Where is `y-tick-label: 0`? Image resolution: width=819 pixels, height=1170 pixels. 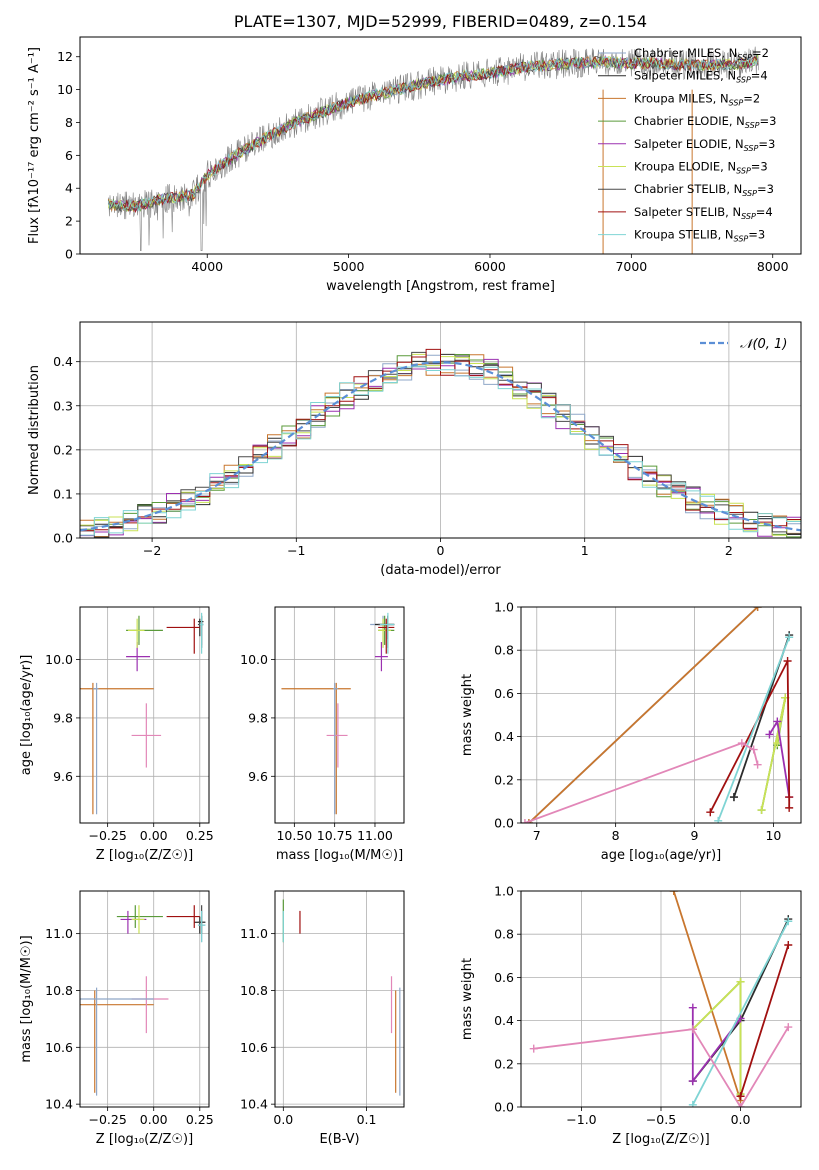
y-tick-label: 0 is located at coordinates (69, 254).